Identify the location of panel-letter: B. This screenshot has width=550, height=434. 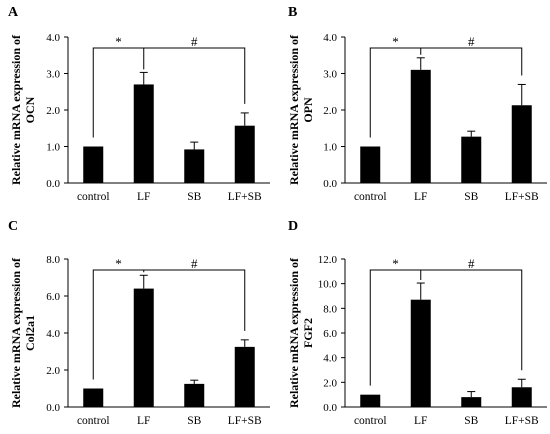
(292, 12).